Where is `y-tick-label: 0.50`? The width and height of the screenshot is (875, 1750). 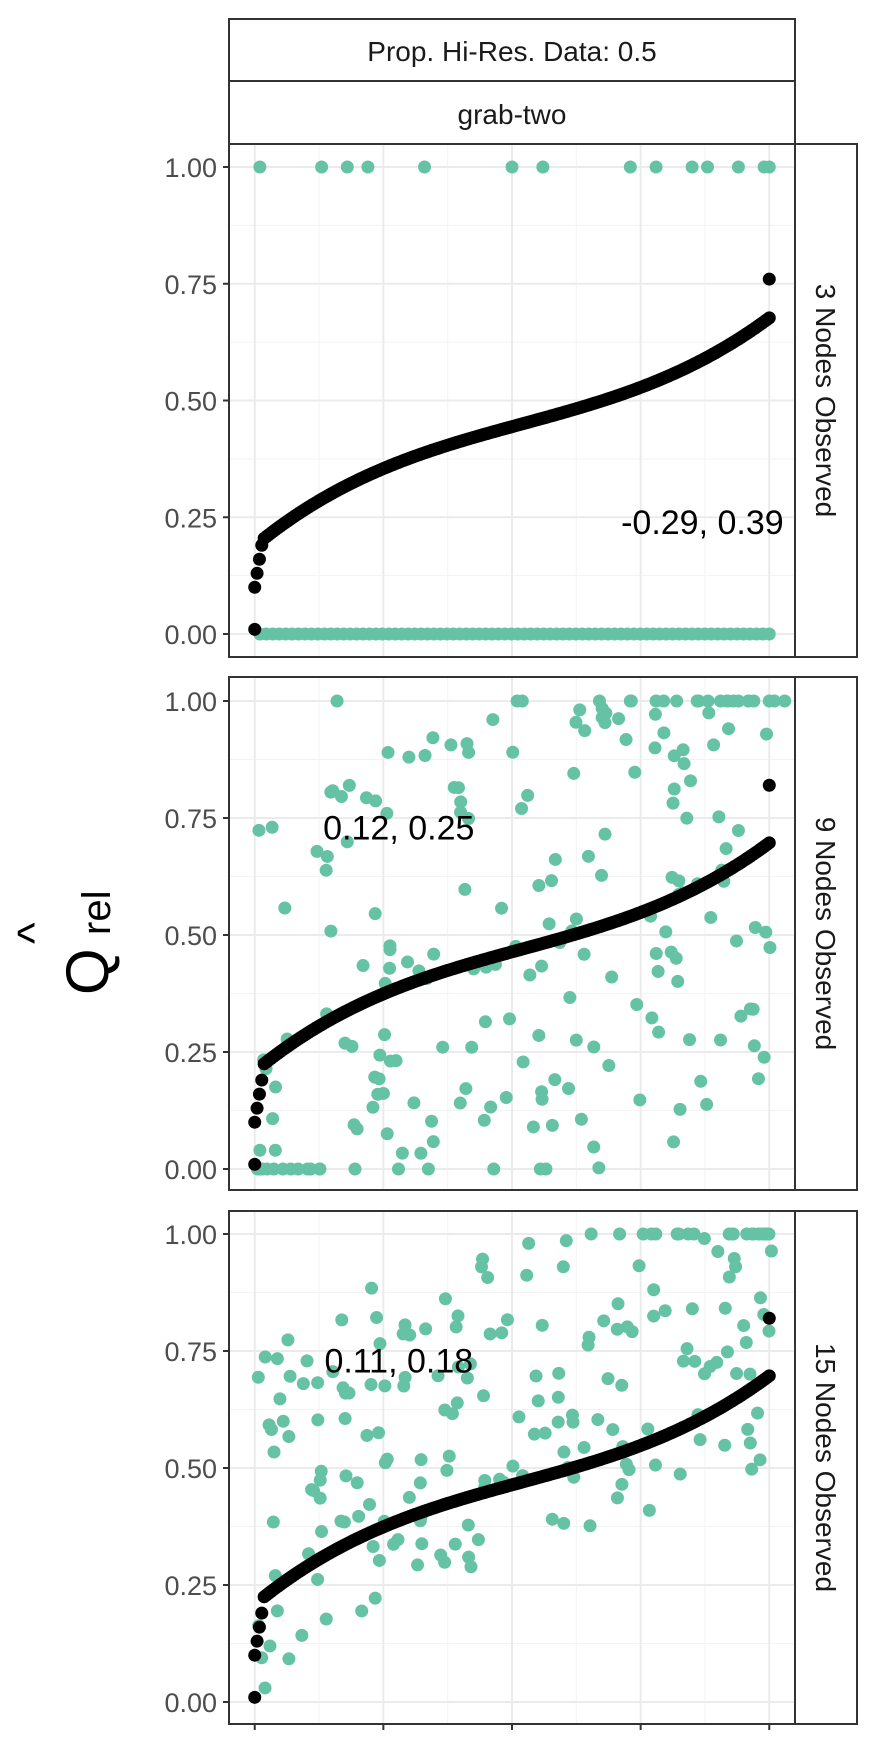 y-tick-label: 0.50 is located at coordinates (190, 1469).